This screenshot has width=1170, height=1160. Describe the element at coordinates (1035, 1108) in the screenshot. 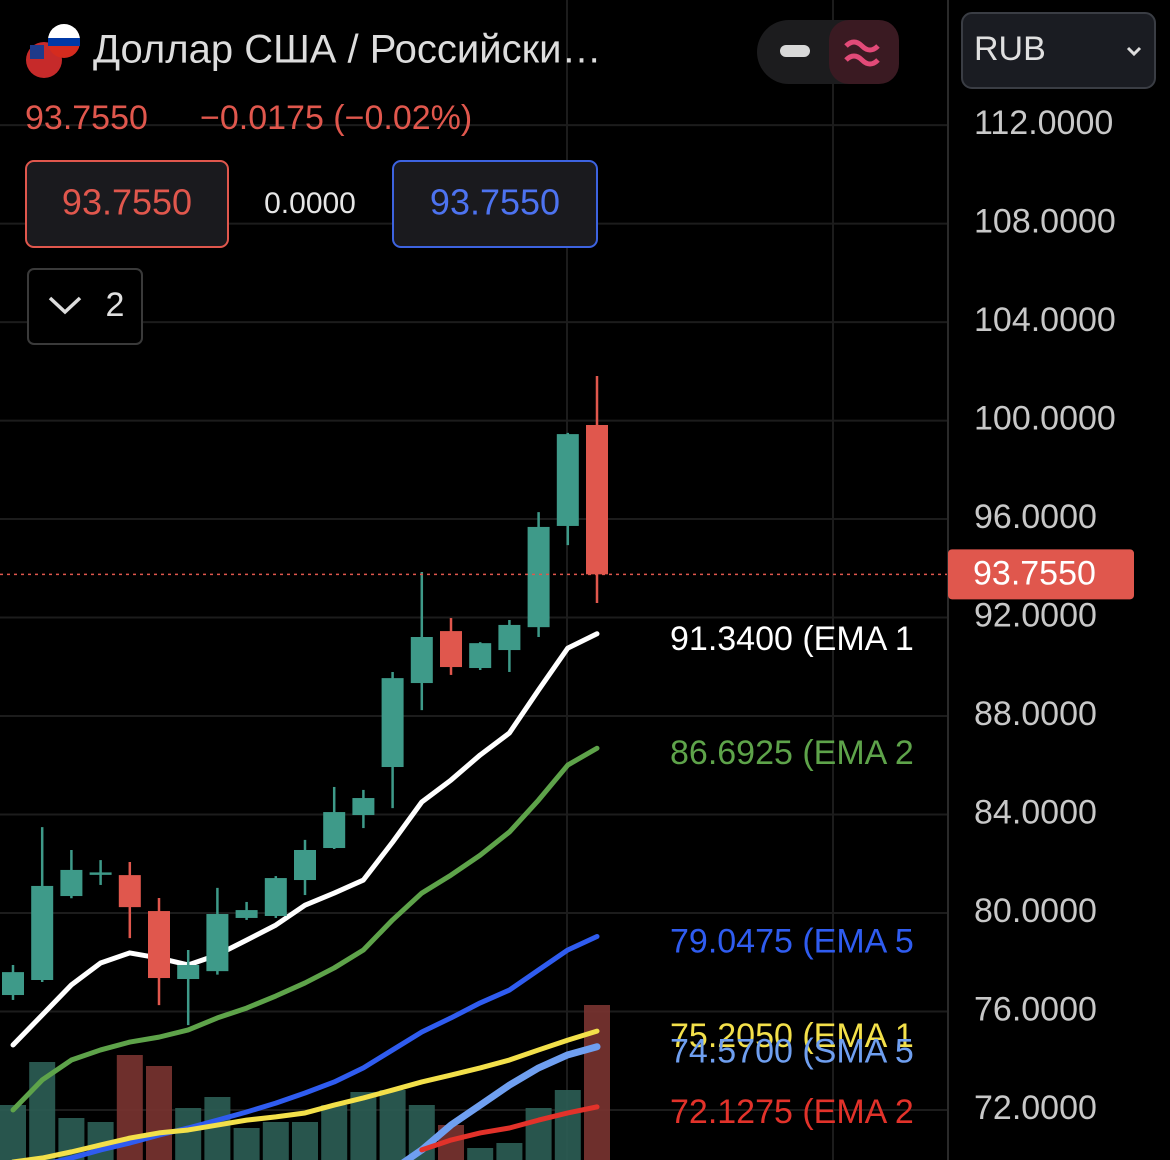

I see `y-tick-label: 72.0000` at that location.